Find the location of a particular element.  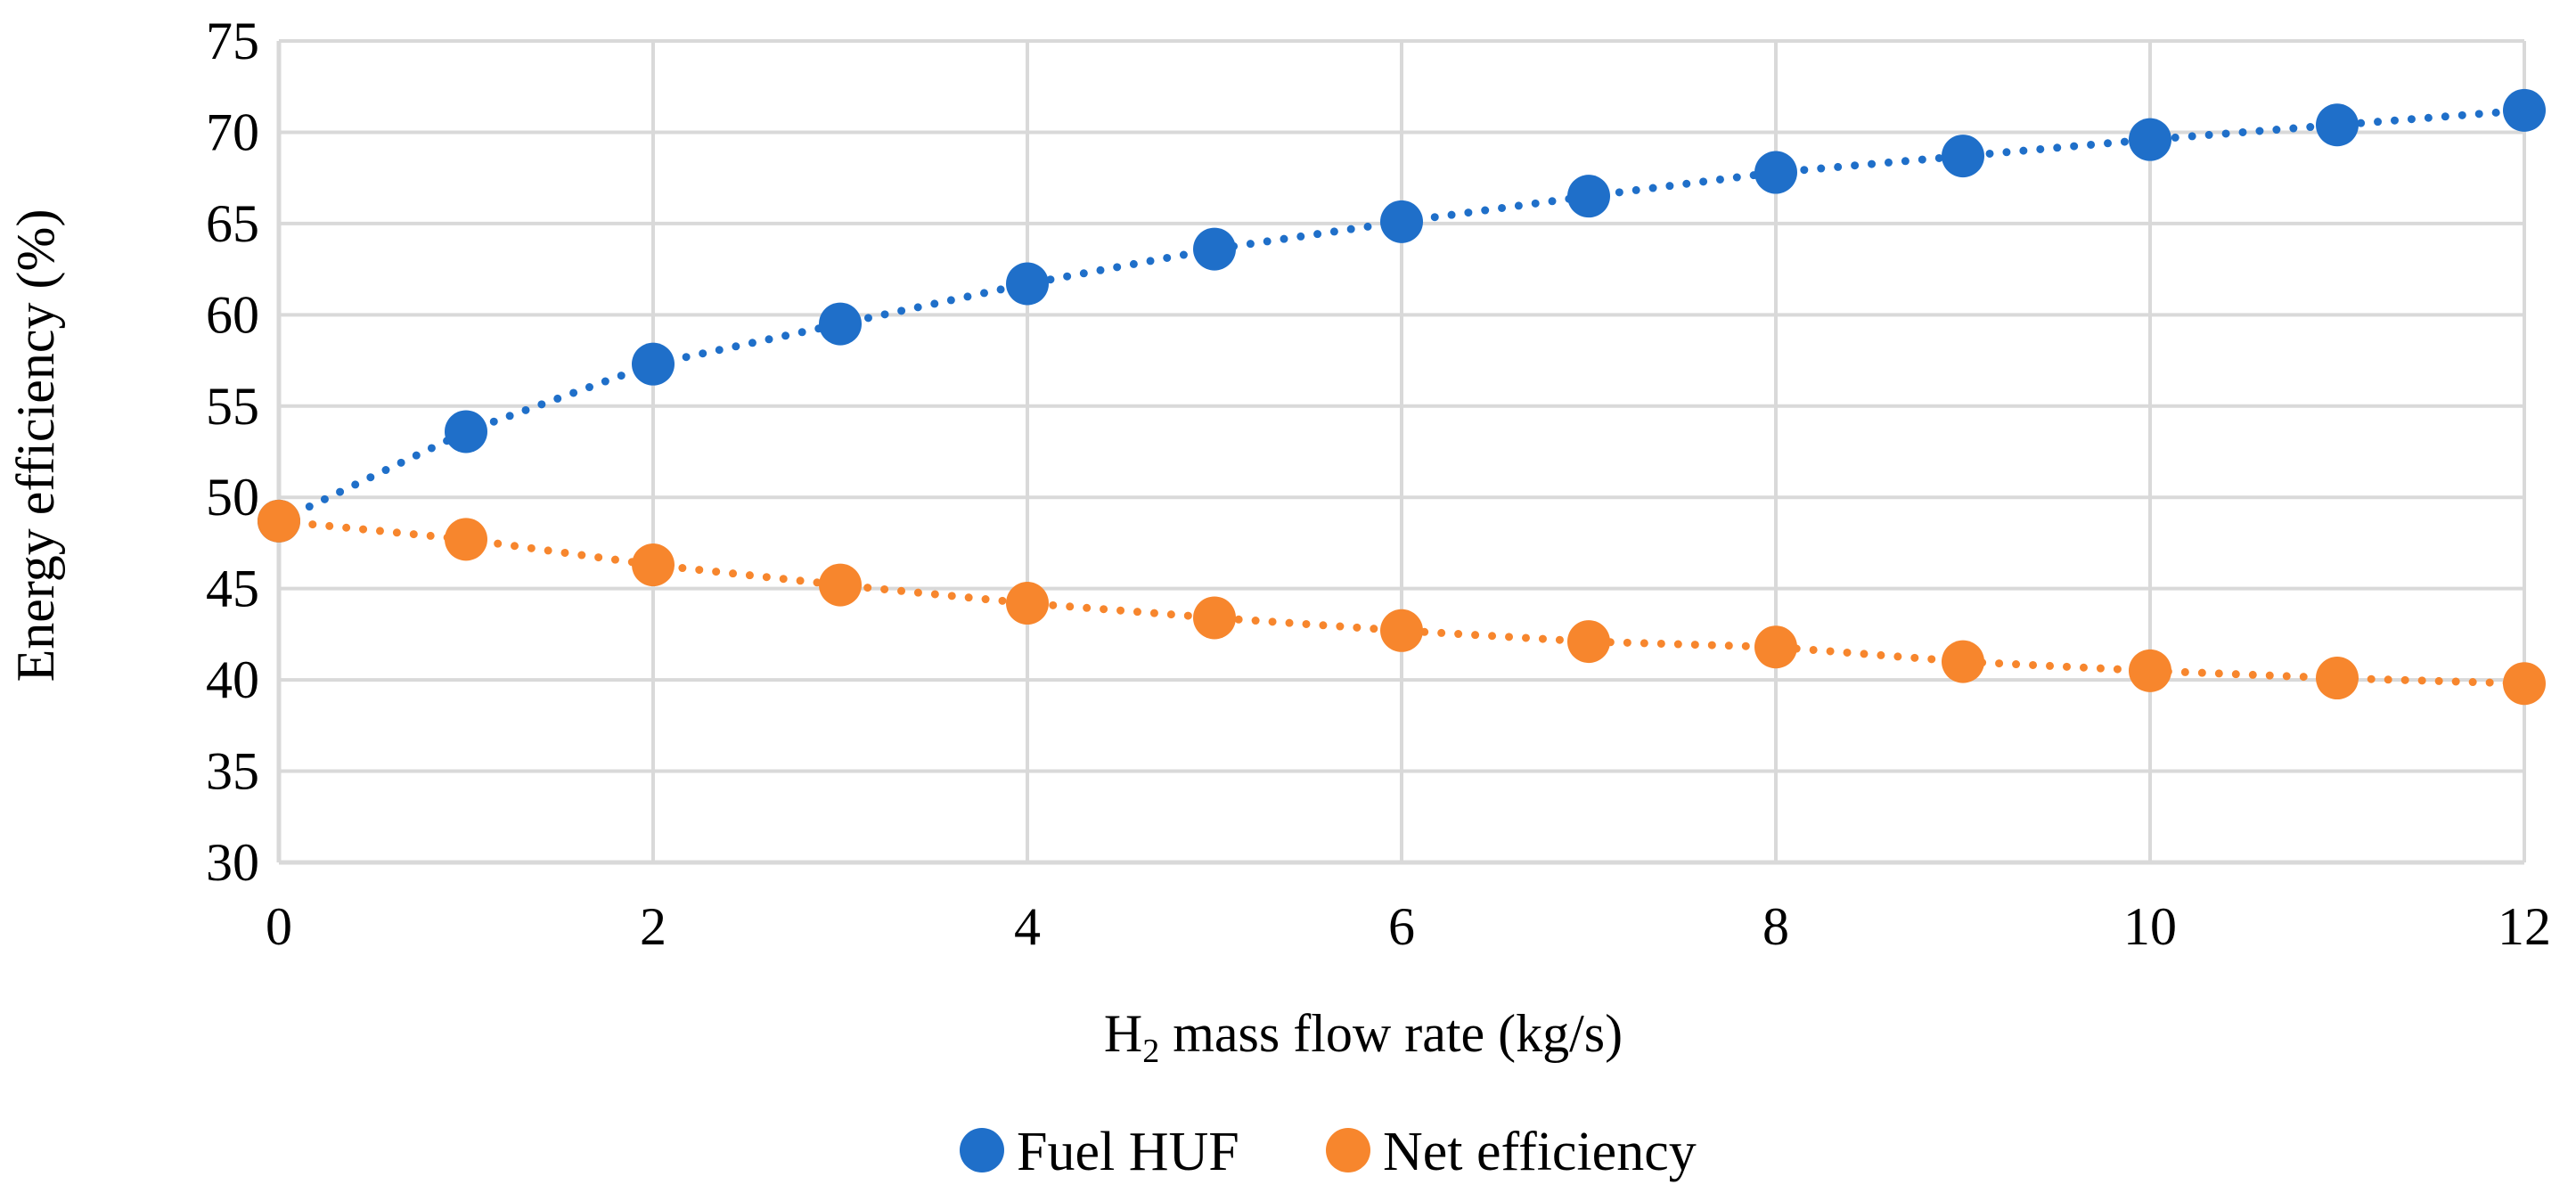

legend: Fuel HUF Net efficiency is located at coordinates (1328, 1152).